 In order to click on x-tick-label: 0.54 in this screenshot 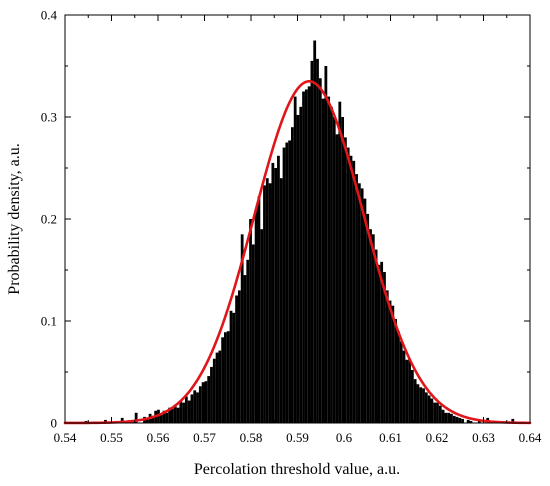, I will do `click(65, 437)`.